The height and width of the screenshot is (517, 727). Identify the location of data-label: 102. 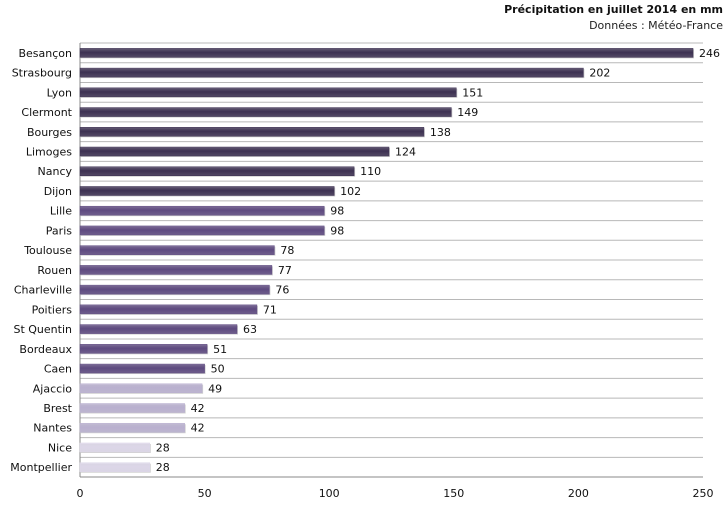
(350, 191).